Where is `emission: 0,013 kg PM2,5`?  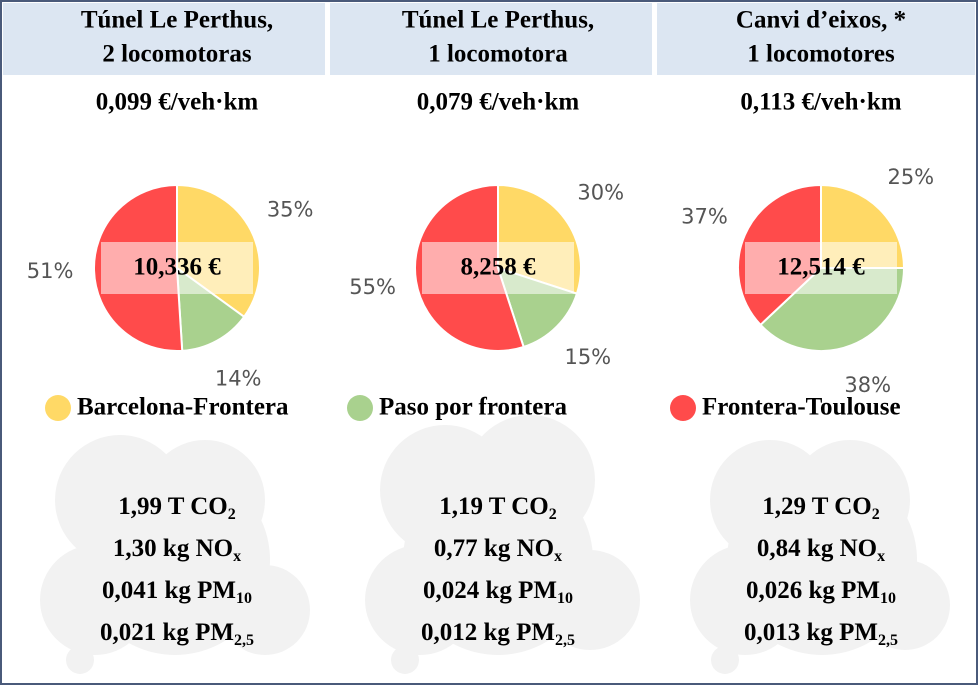
emission: 0,013 kg PM2,5 is located at coordinates (821, 634).